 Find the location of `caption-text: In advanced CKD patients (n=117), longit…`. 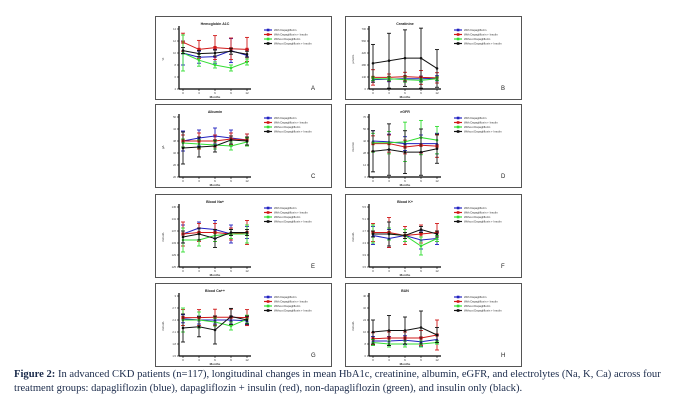

caption-text: In advanced CKD patients (n=117), longit… is located at coordinates (337, 381).